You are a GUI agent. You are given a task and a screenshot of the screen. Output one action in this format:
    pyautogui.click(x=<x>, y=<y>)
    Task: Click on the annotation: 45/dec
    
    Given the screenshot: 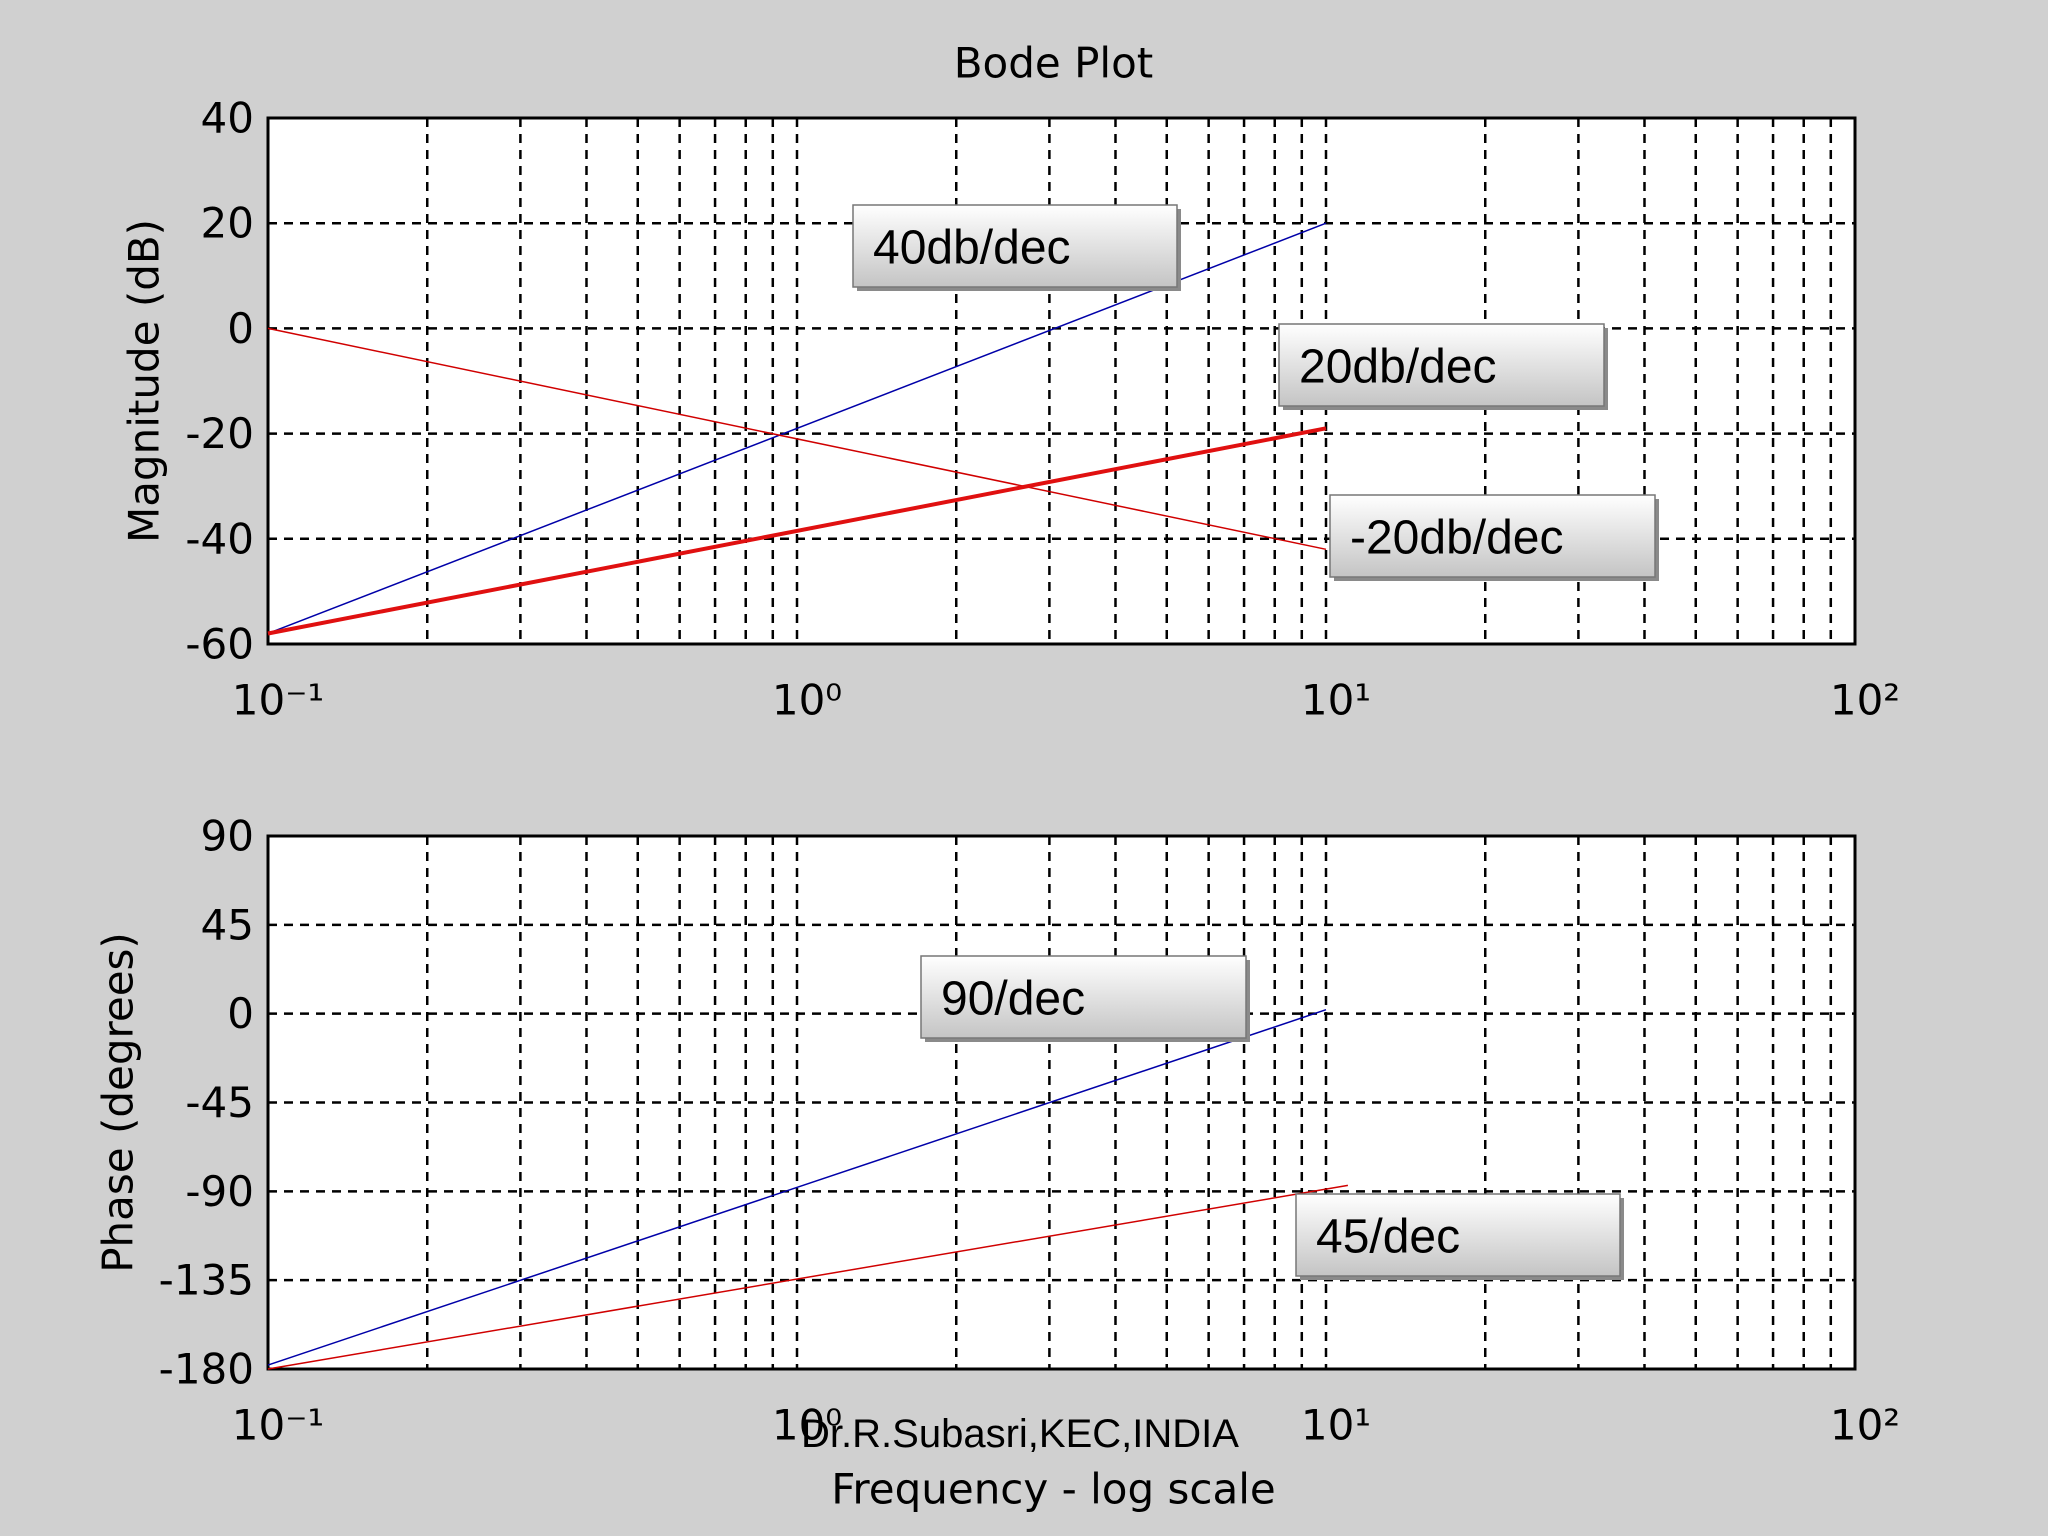 What is the action you would take?
    pyautogui.click(x=1388, y=1237)
    